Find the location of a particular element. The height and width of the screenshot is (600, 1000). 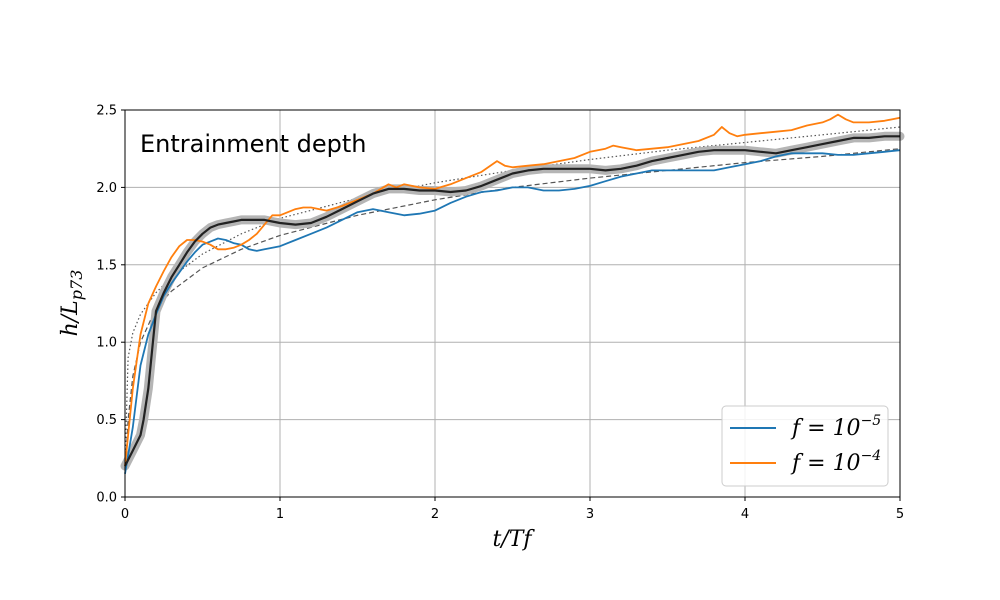

x-tick-label: 0 is located at coordinates (125, 514).